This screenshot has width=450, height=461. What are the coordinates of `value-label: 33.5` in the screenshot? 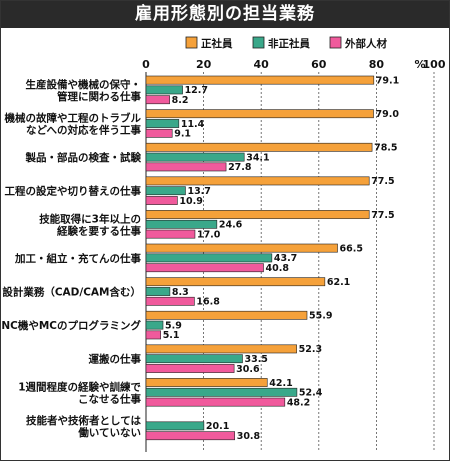 It's located at (255, 359).